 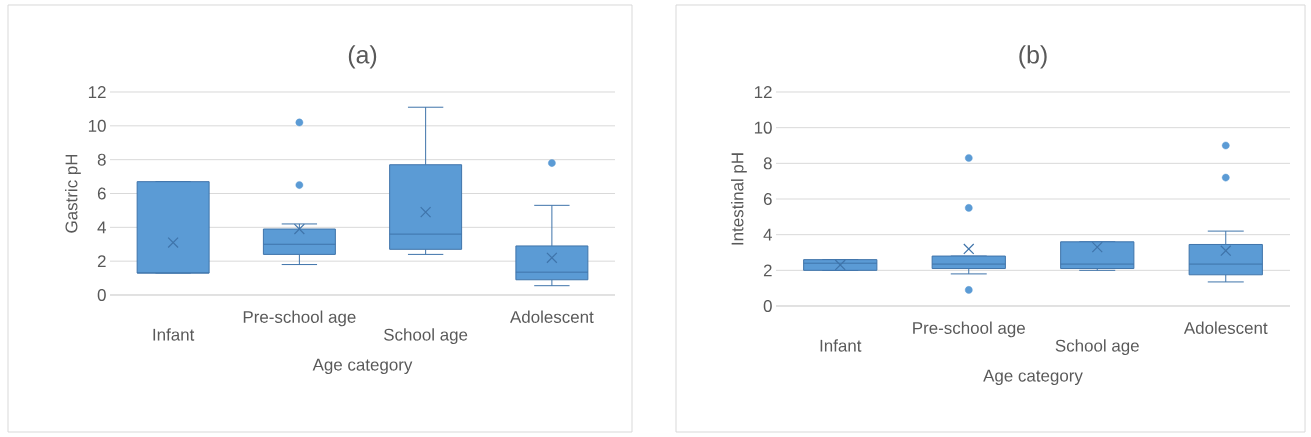 What do you see at coordinates (362, 57) in the screenshot?
I see `chart-title: (a)` at bounding box center [362, 57].